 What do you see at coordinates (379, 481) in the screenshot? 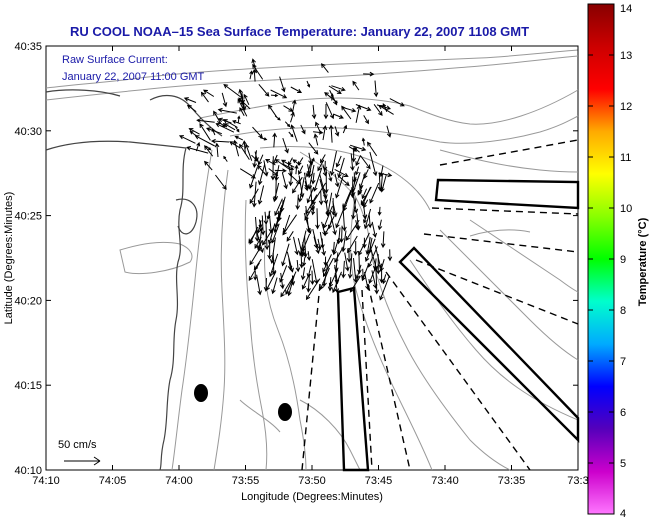
I see `x-tick-label: 73:45` at bounding box center [379, 481].